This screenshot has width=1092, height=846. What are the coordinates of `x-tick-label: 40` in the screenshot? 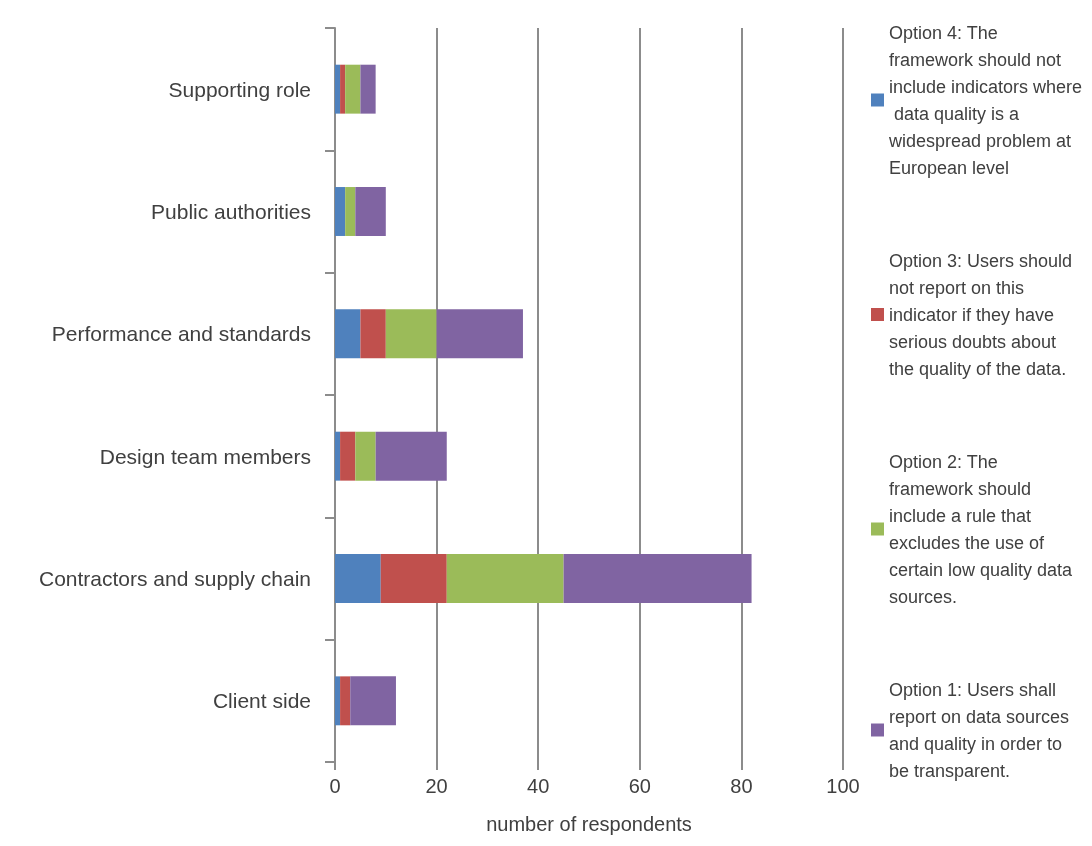 It's located at (538, 786).